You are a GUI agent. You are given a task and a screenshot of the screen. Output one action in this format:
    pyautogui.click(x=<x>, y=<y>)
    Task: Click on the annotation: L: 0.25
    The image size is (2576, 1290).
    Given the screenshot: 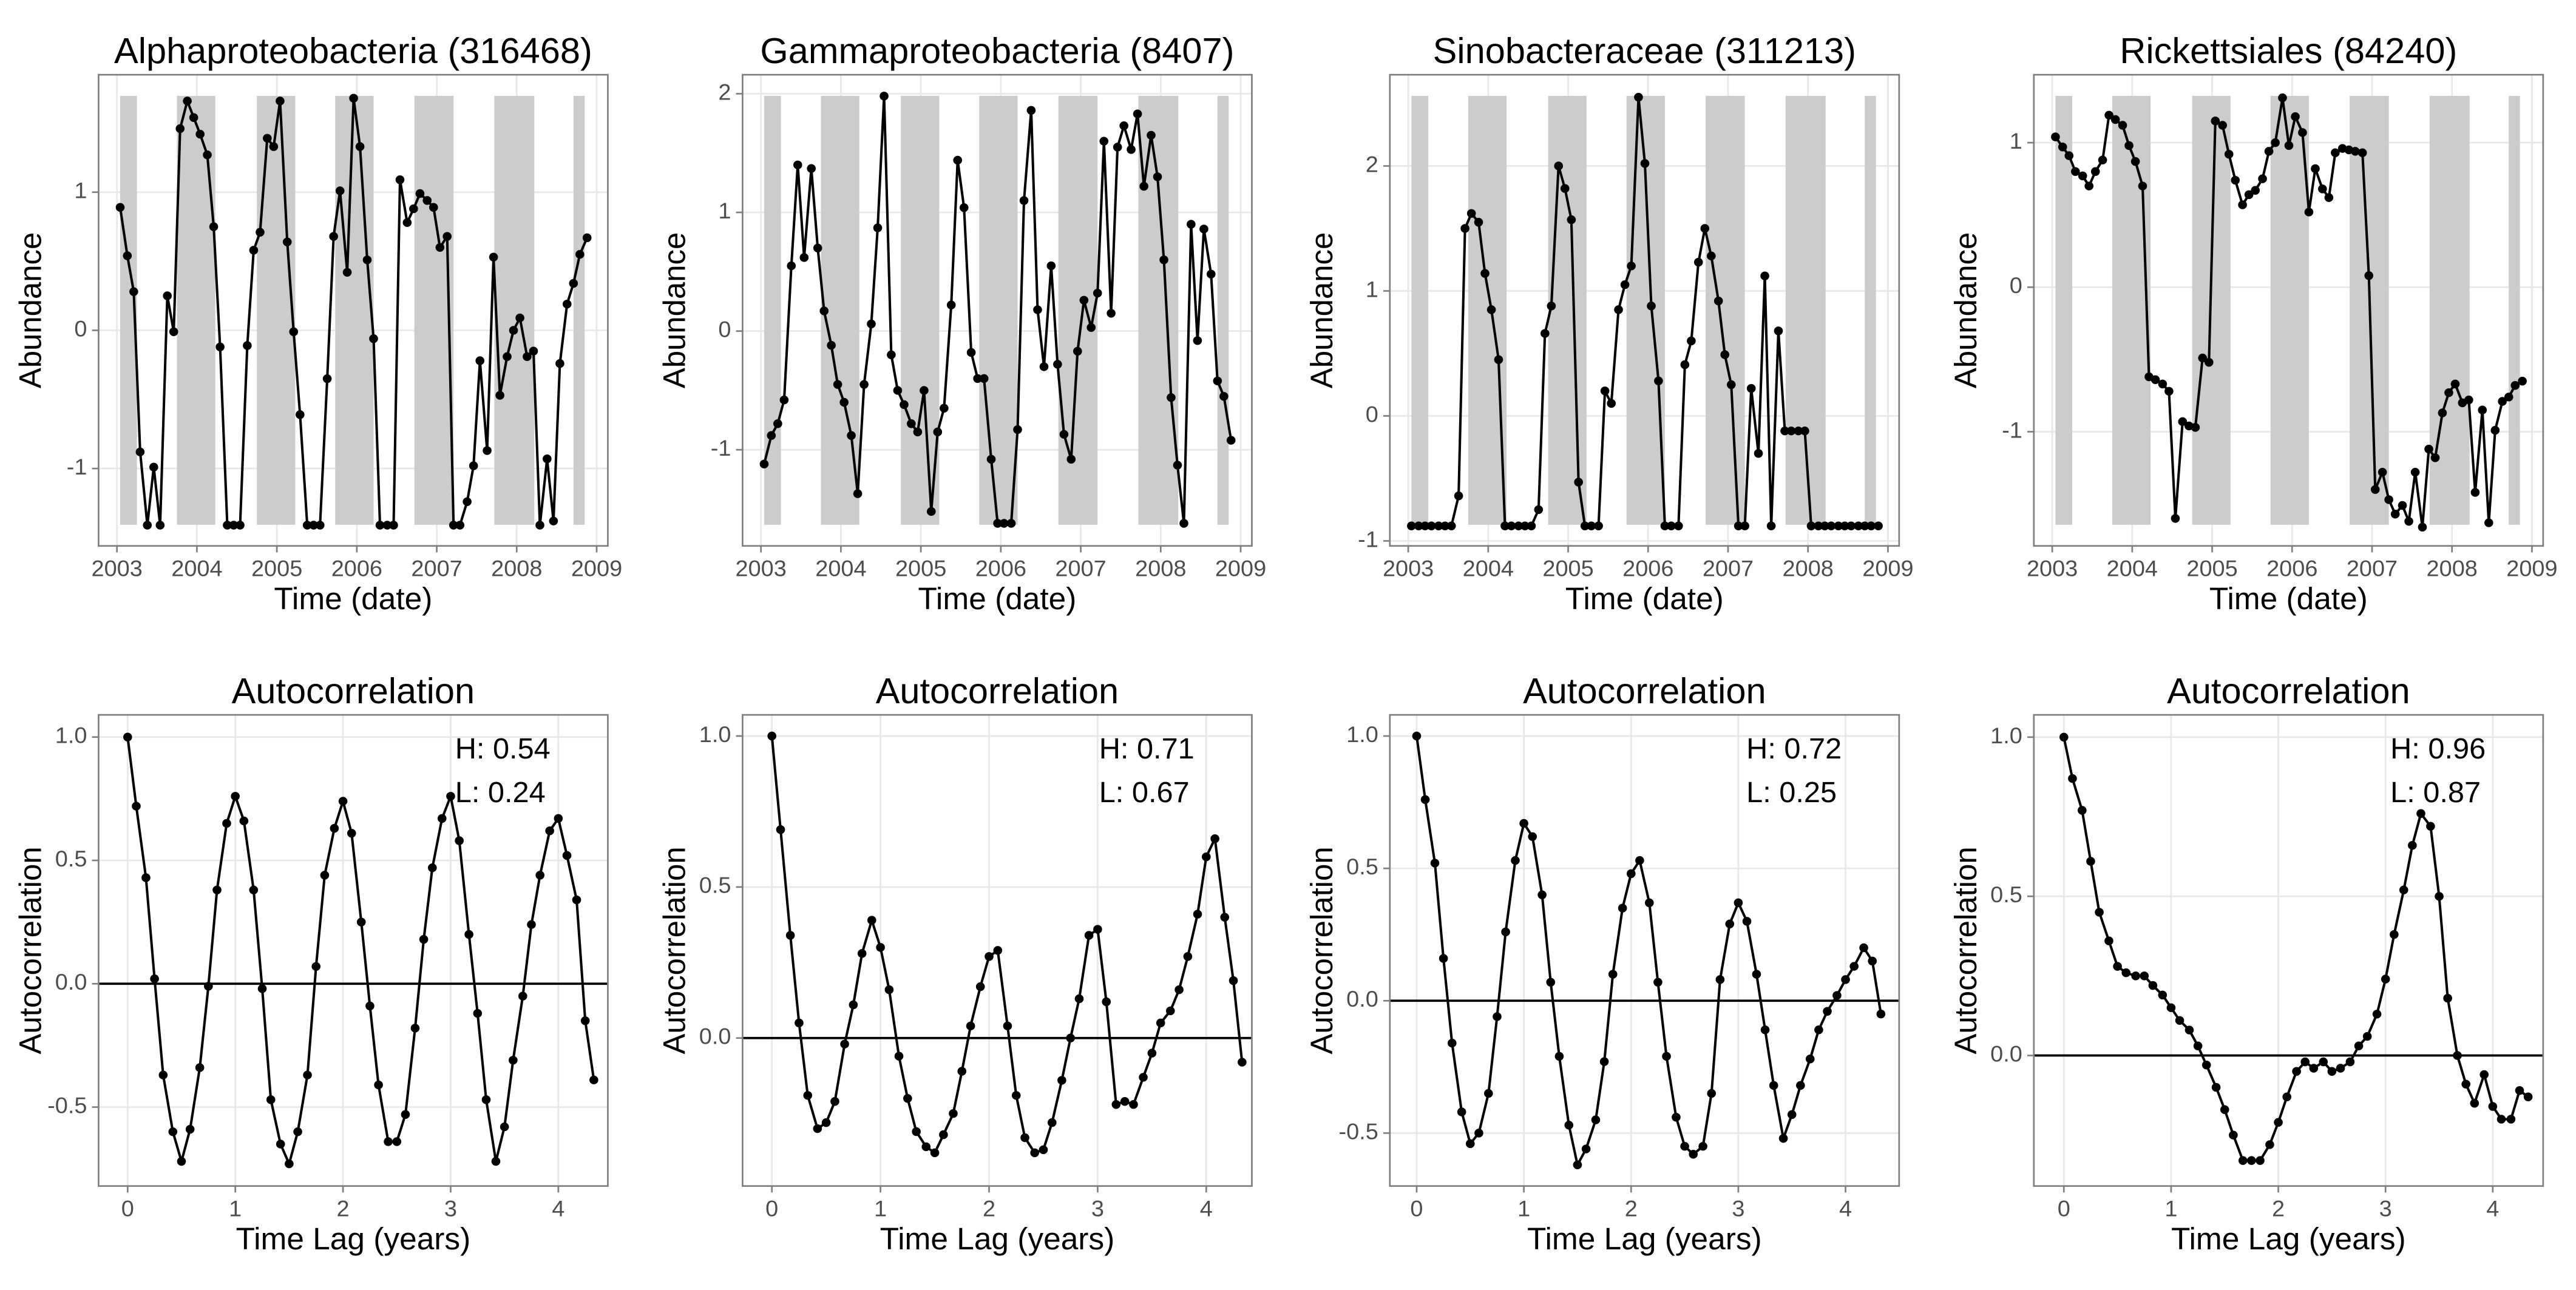 What is the action you would take?
    pyautogui.click(x=1791, y=792)
    